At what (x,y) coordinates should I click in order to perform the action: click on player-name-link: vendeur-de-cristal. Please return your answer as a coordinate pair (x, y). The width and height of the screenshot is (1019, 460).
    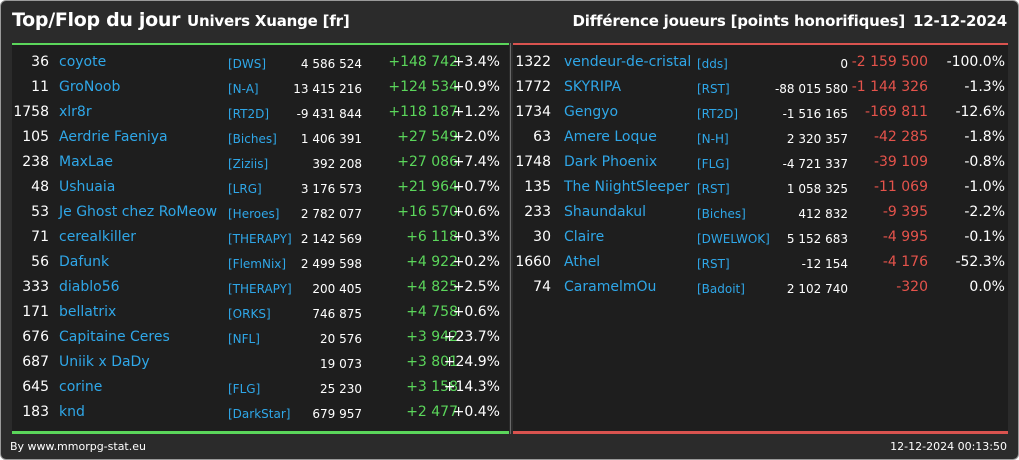
    Looking at the image, I should click on (628, 62).